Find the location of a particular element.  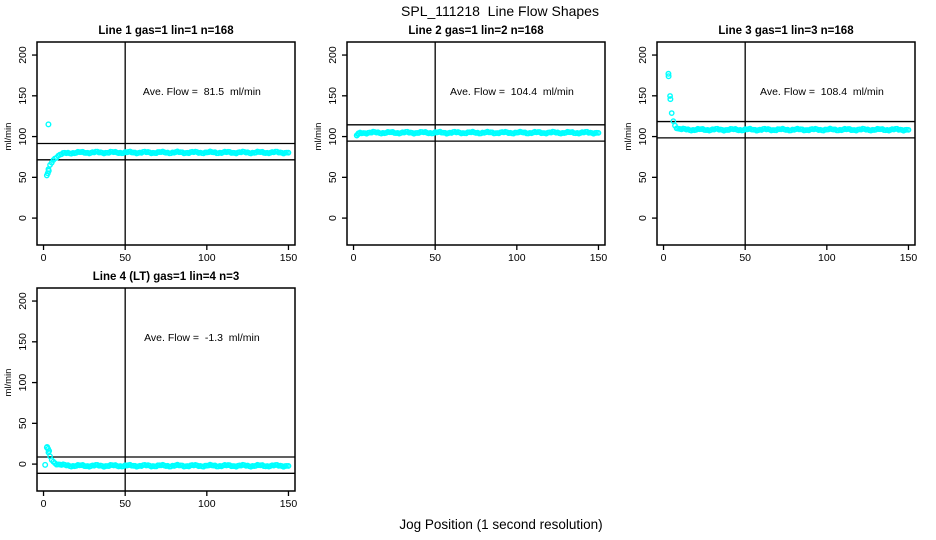

panel-title: Line 1 gas=1 lin=1 n=168 is located at coordinates (166, 31).